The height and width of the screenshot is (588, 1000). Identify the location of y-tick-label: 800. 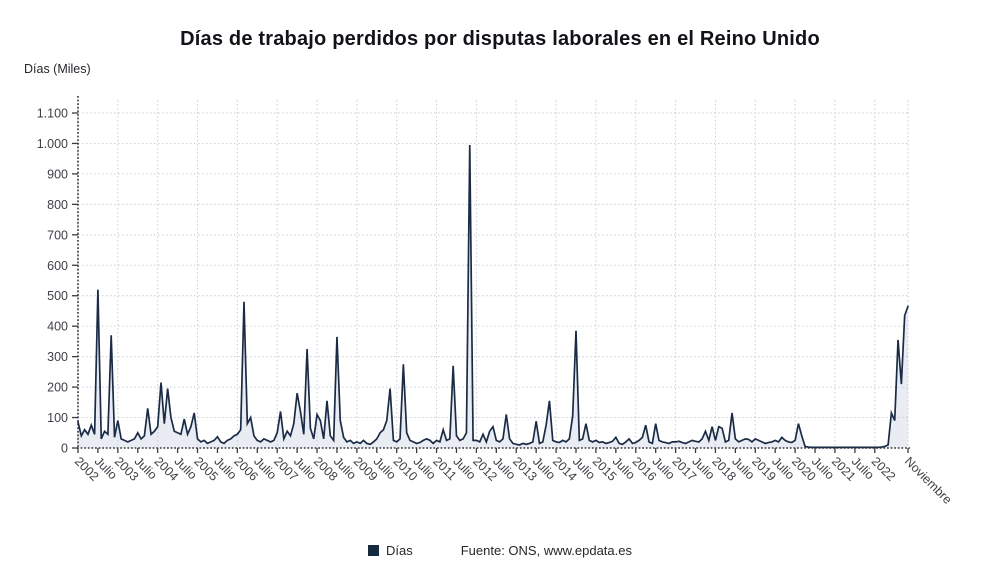
(57, 205).